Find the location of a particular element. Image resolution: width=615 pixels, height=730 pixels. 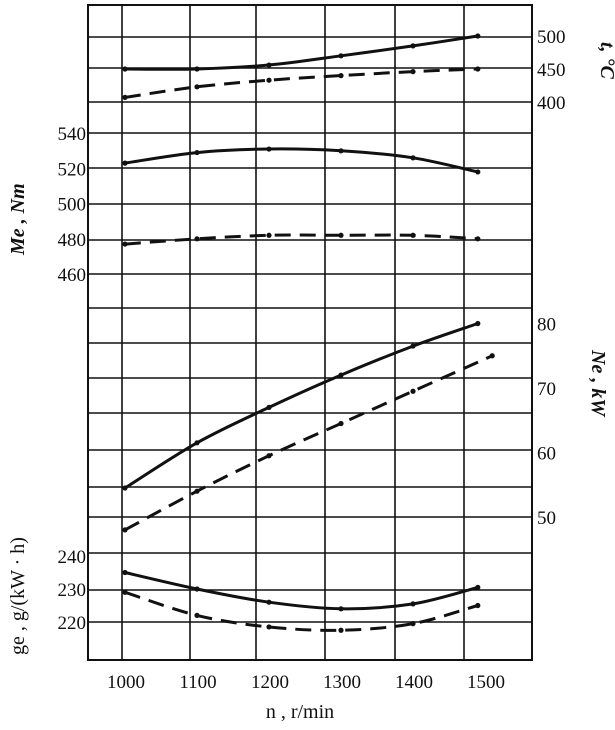

fuel-consumption-tick-label: 220 is located at coordinates (72, 623).